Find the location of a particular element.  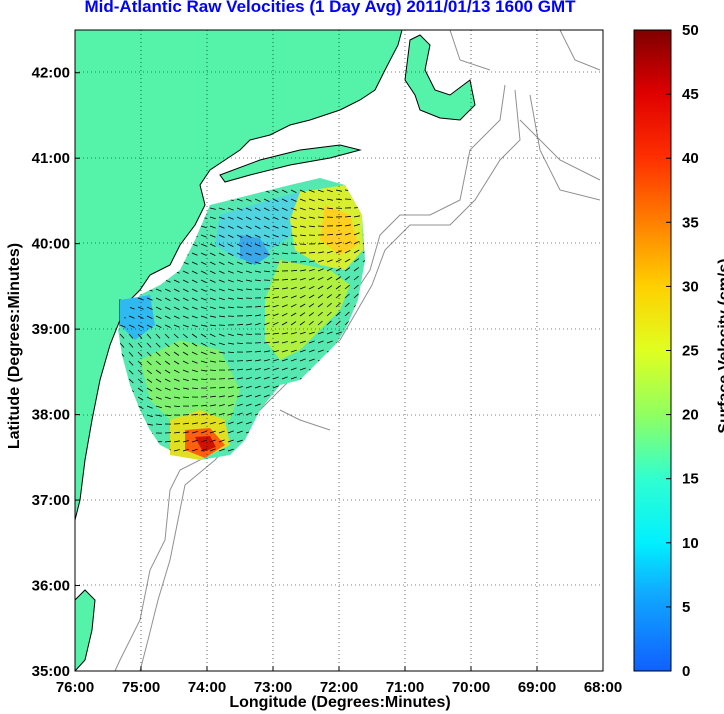

x-tick-label: 74:00 is located at coordinates (207, 687).